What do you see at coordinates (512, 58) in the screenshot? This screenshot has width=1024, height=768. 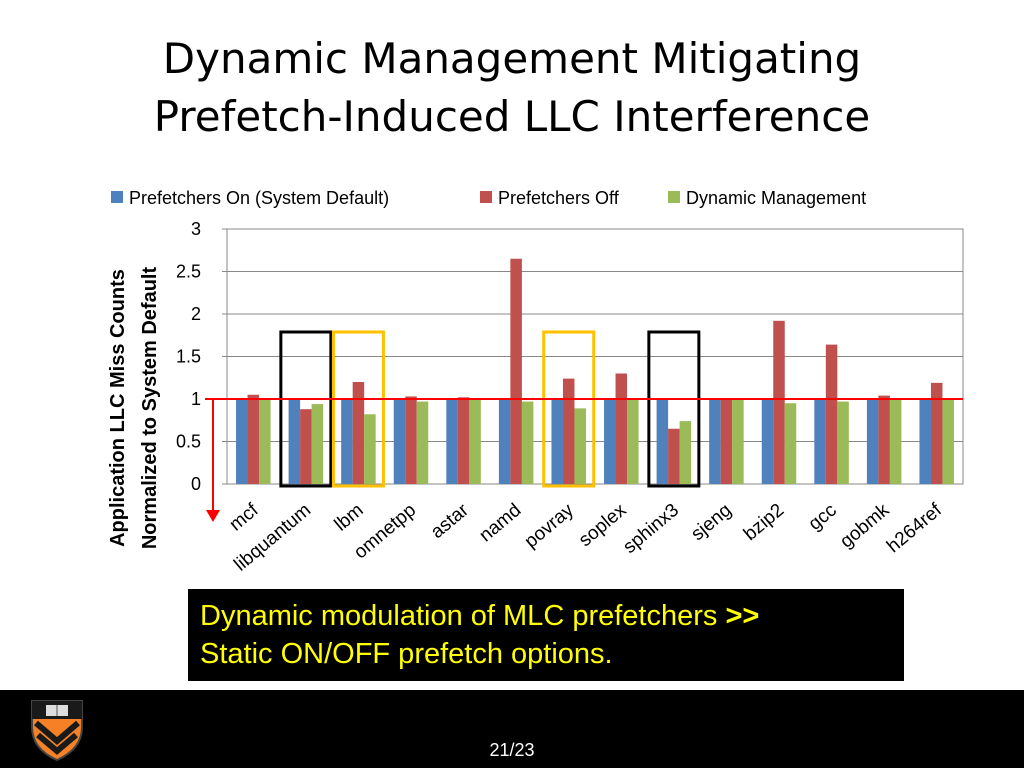 I see `title-line-1: Dynamic Management Mitigating` at bounding box center [512, 58].